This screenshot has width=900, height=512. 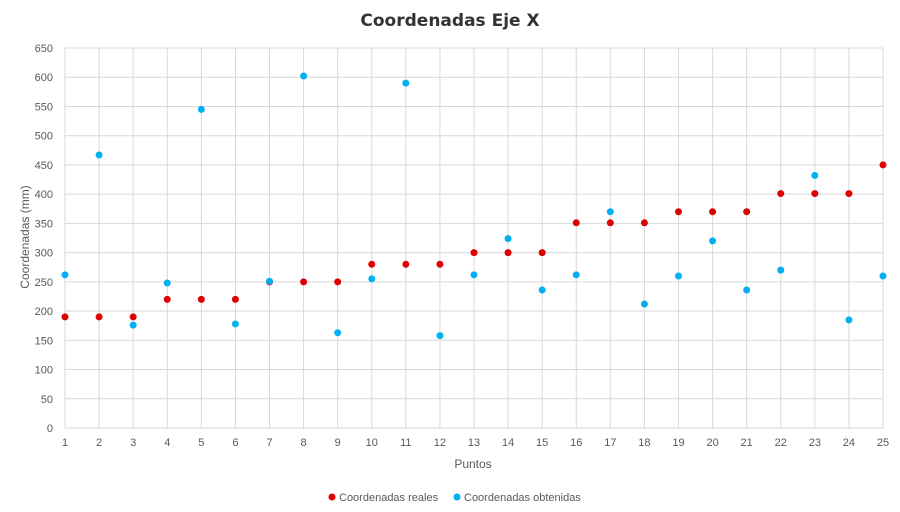 I want to click on x-tick-label: 22, so click(x=781, y=443).